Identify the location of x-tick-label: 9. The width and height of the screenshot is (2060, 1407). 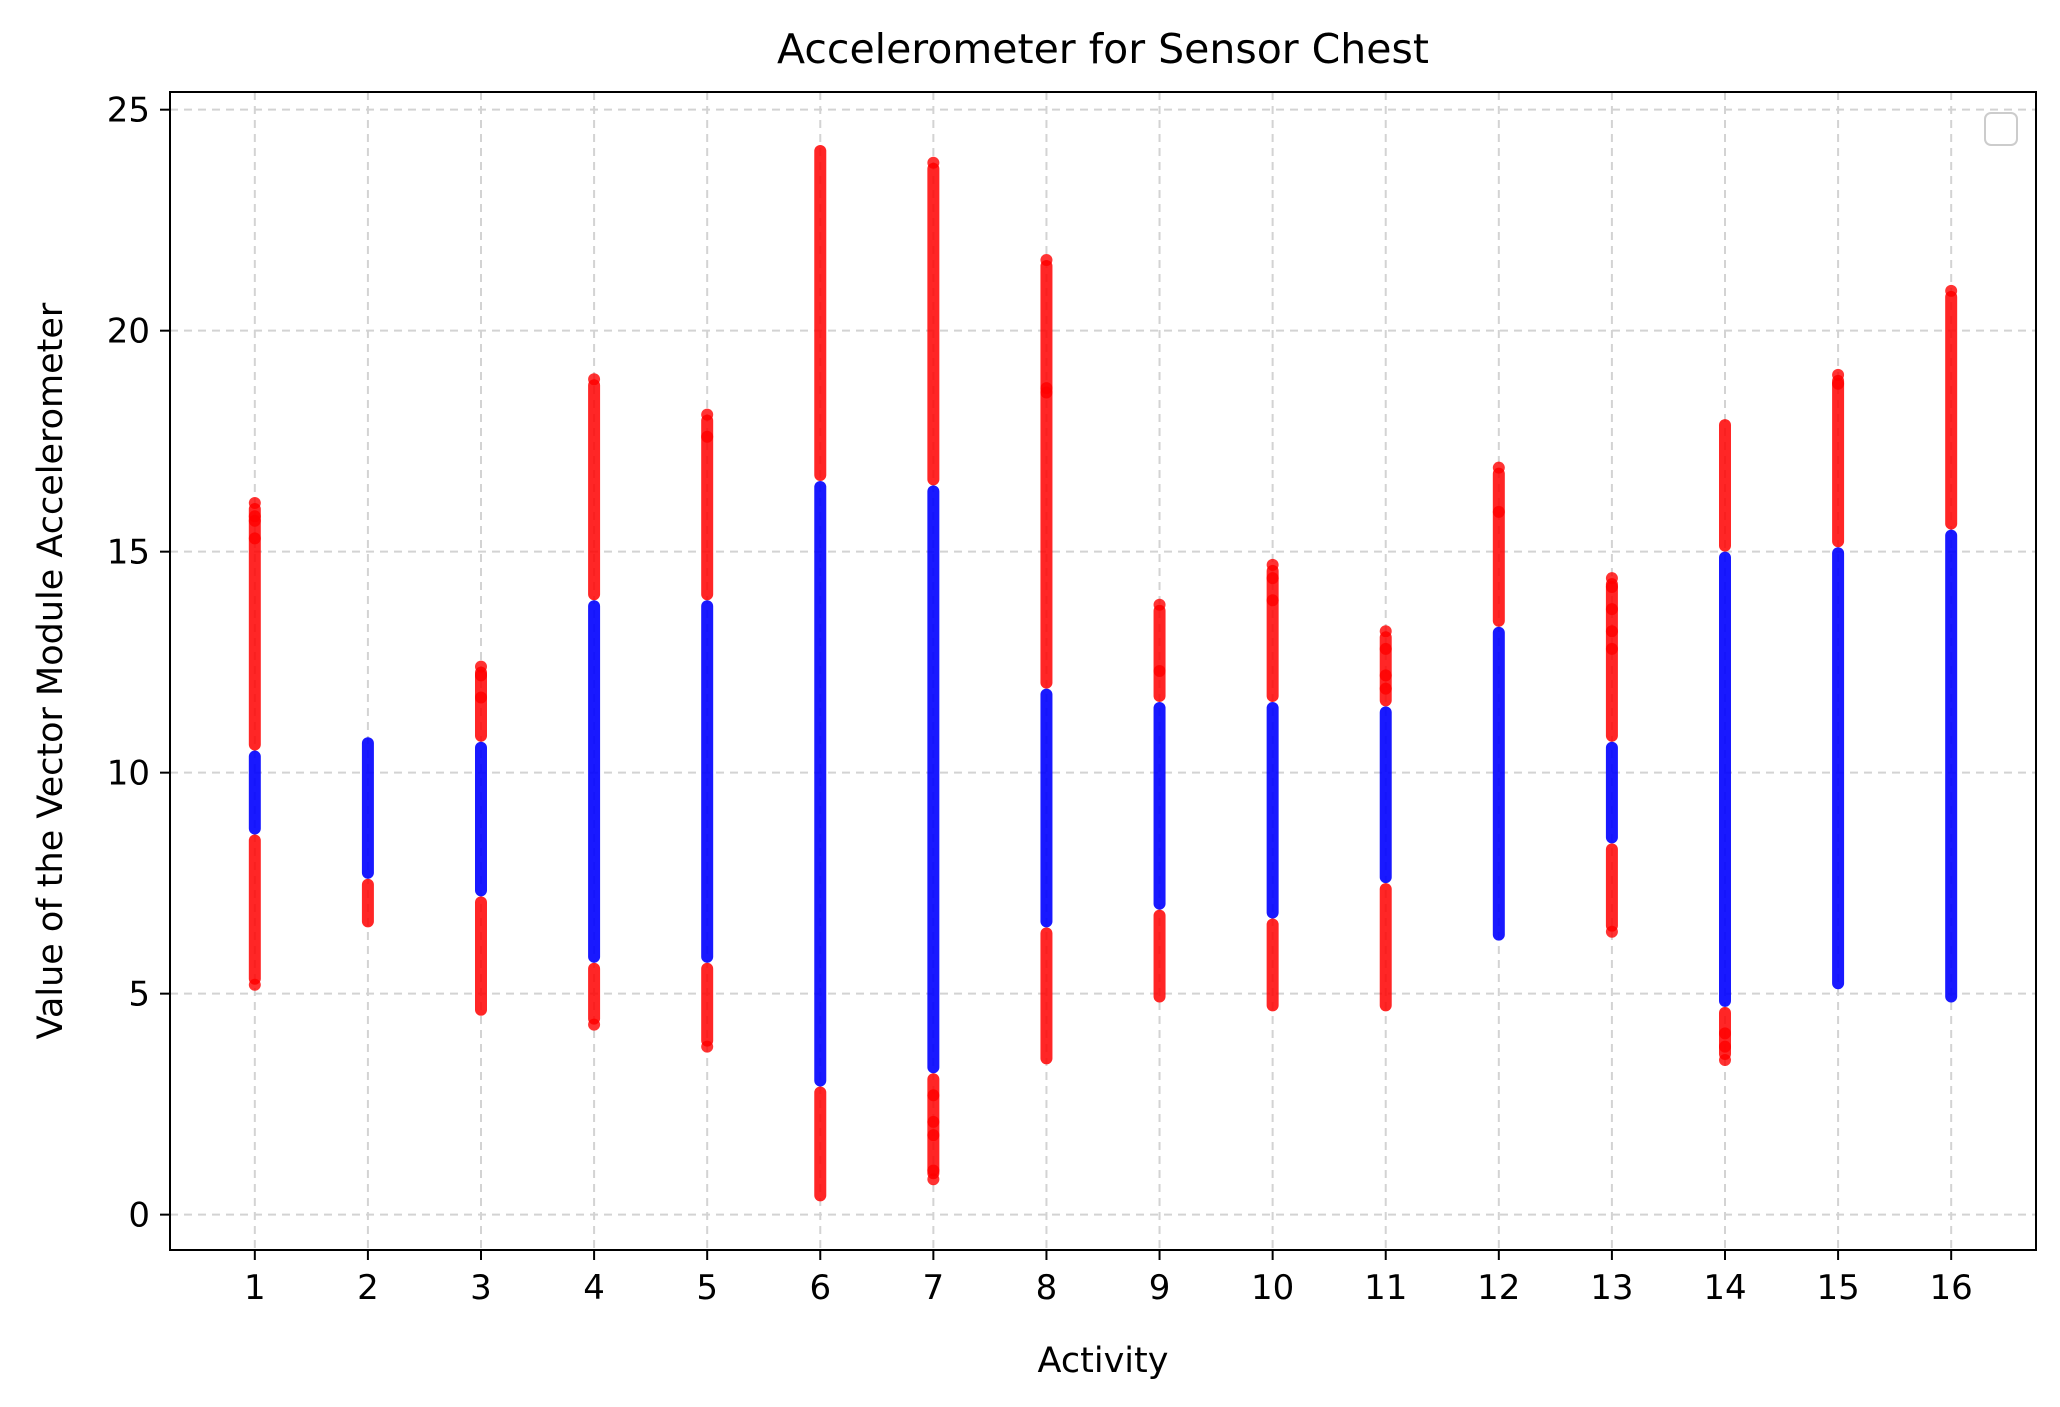
(1160, 1288).